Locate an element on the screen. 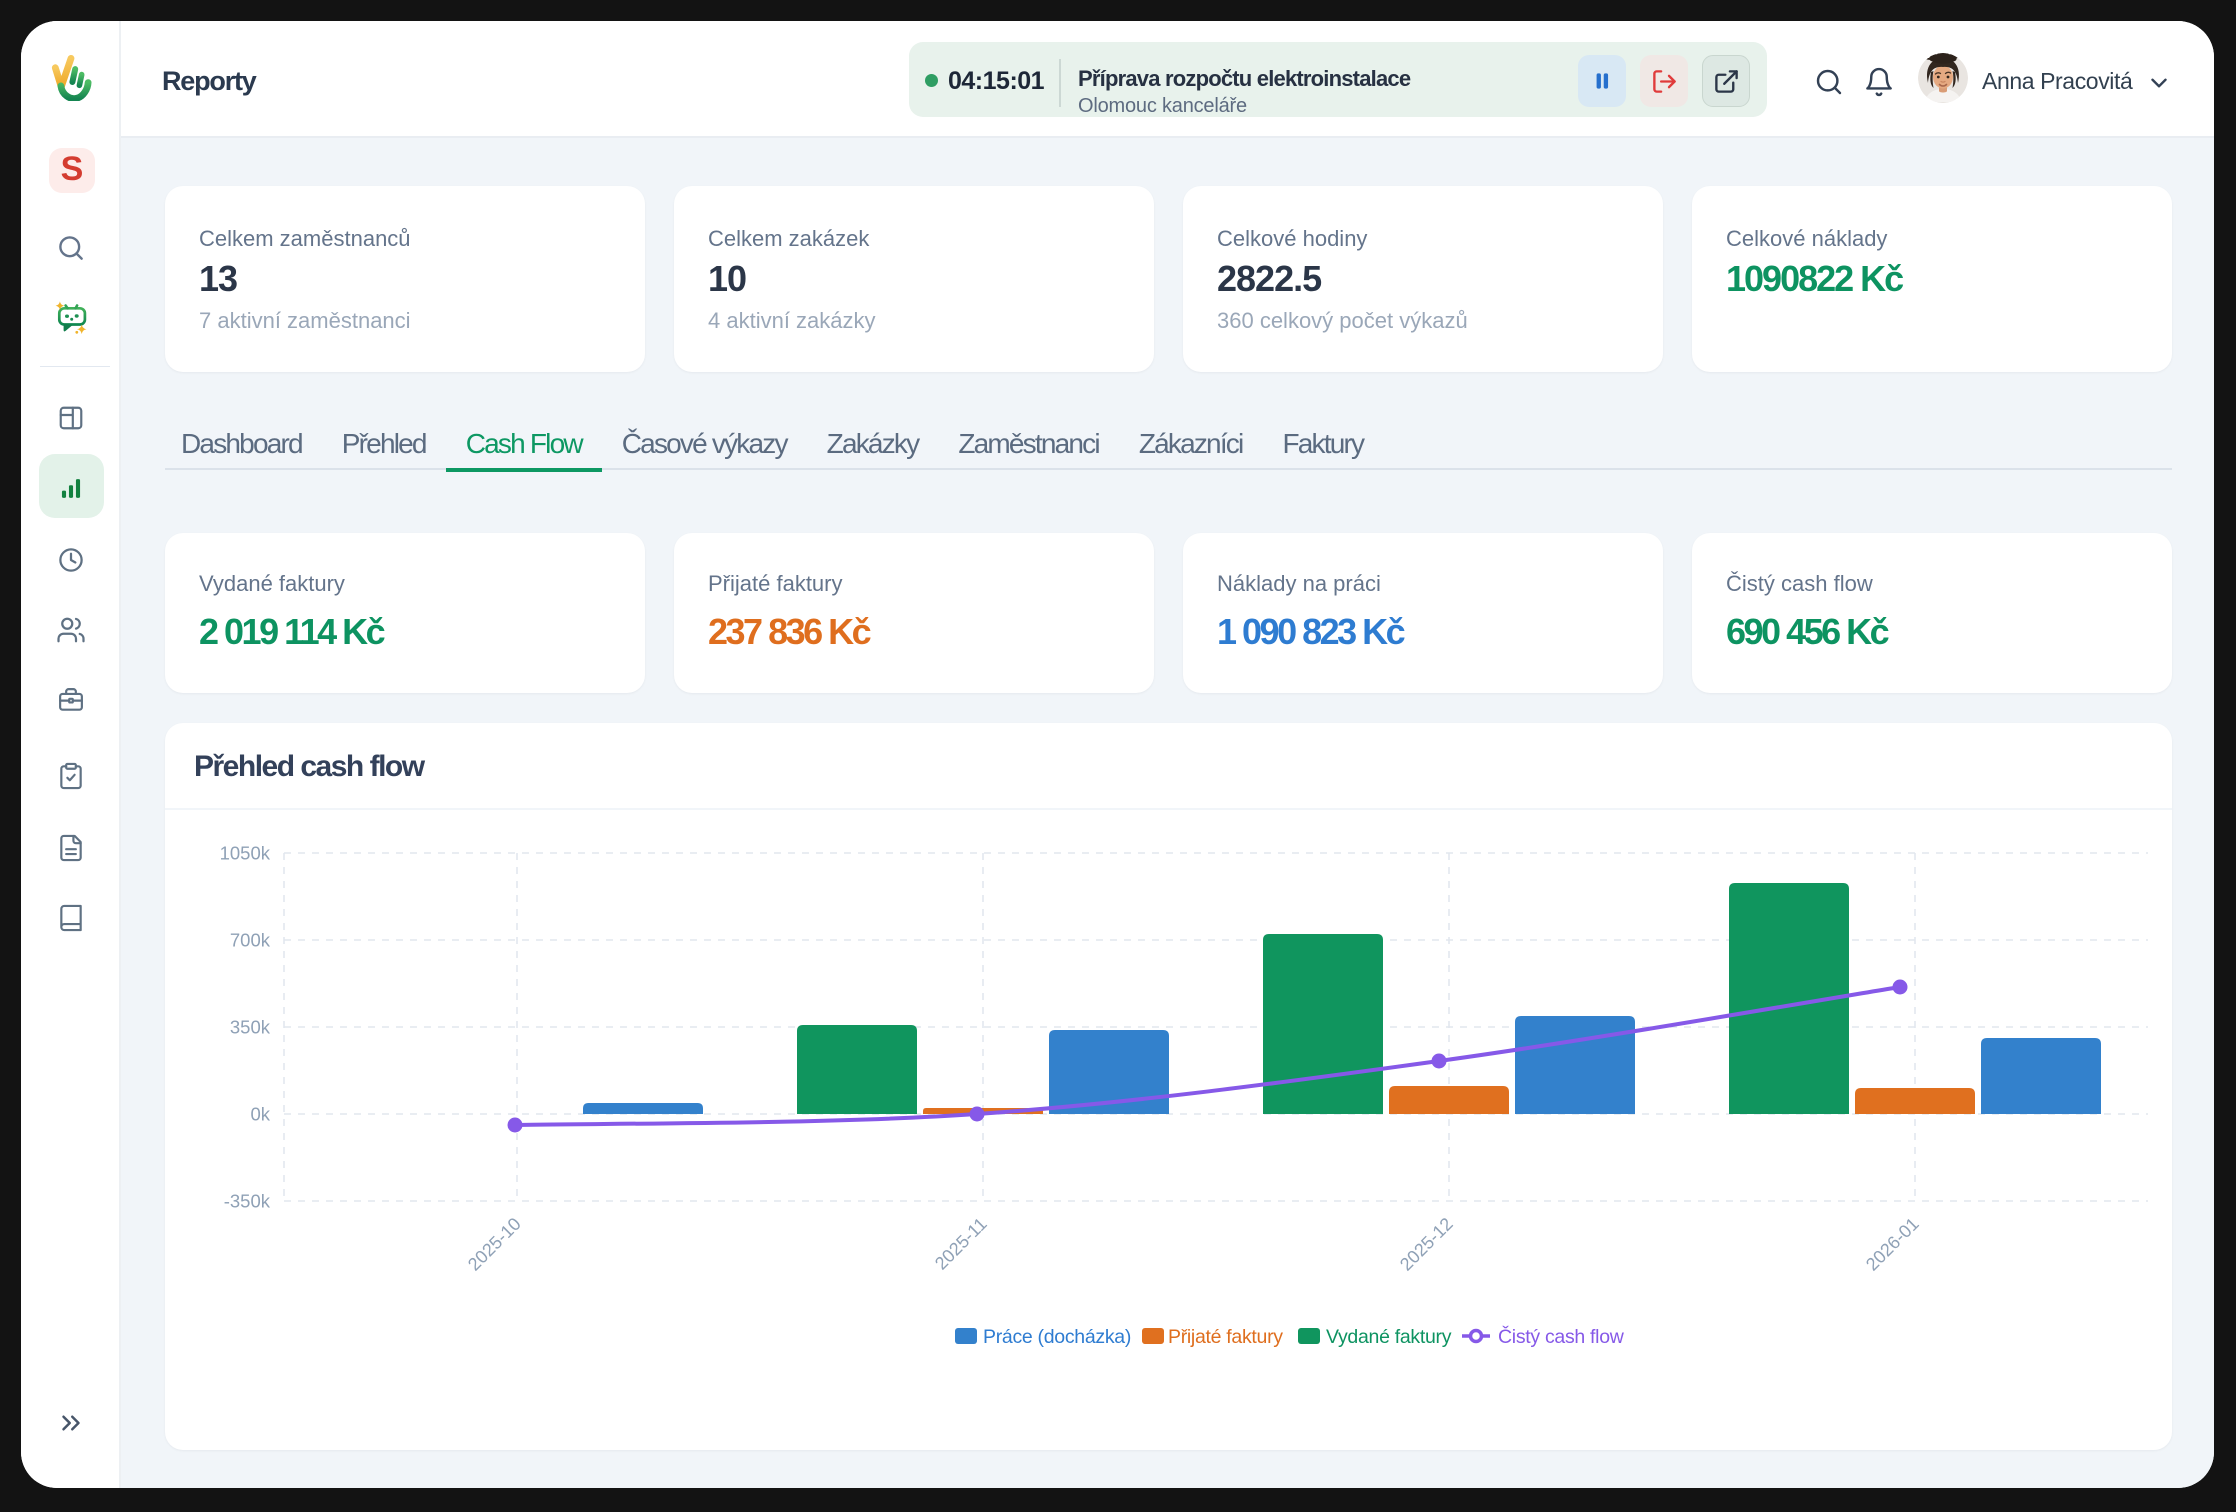  svg-text: Čistý cash flow is located at coordinates (1561, 1336).